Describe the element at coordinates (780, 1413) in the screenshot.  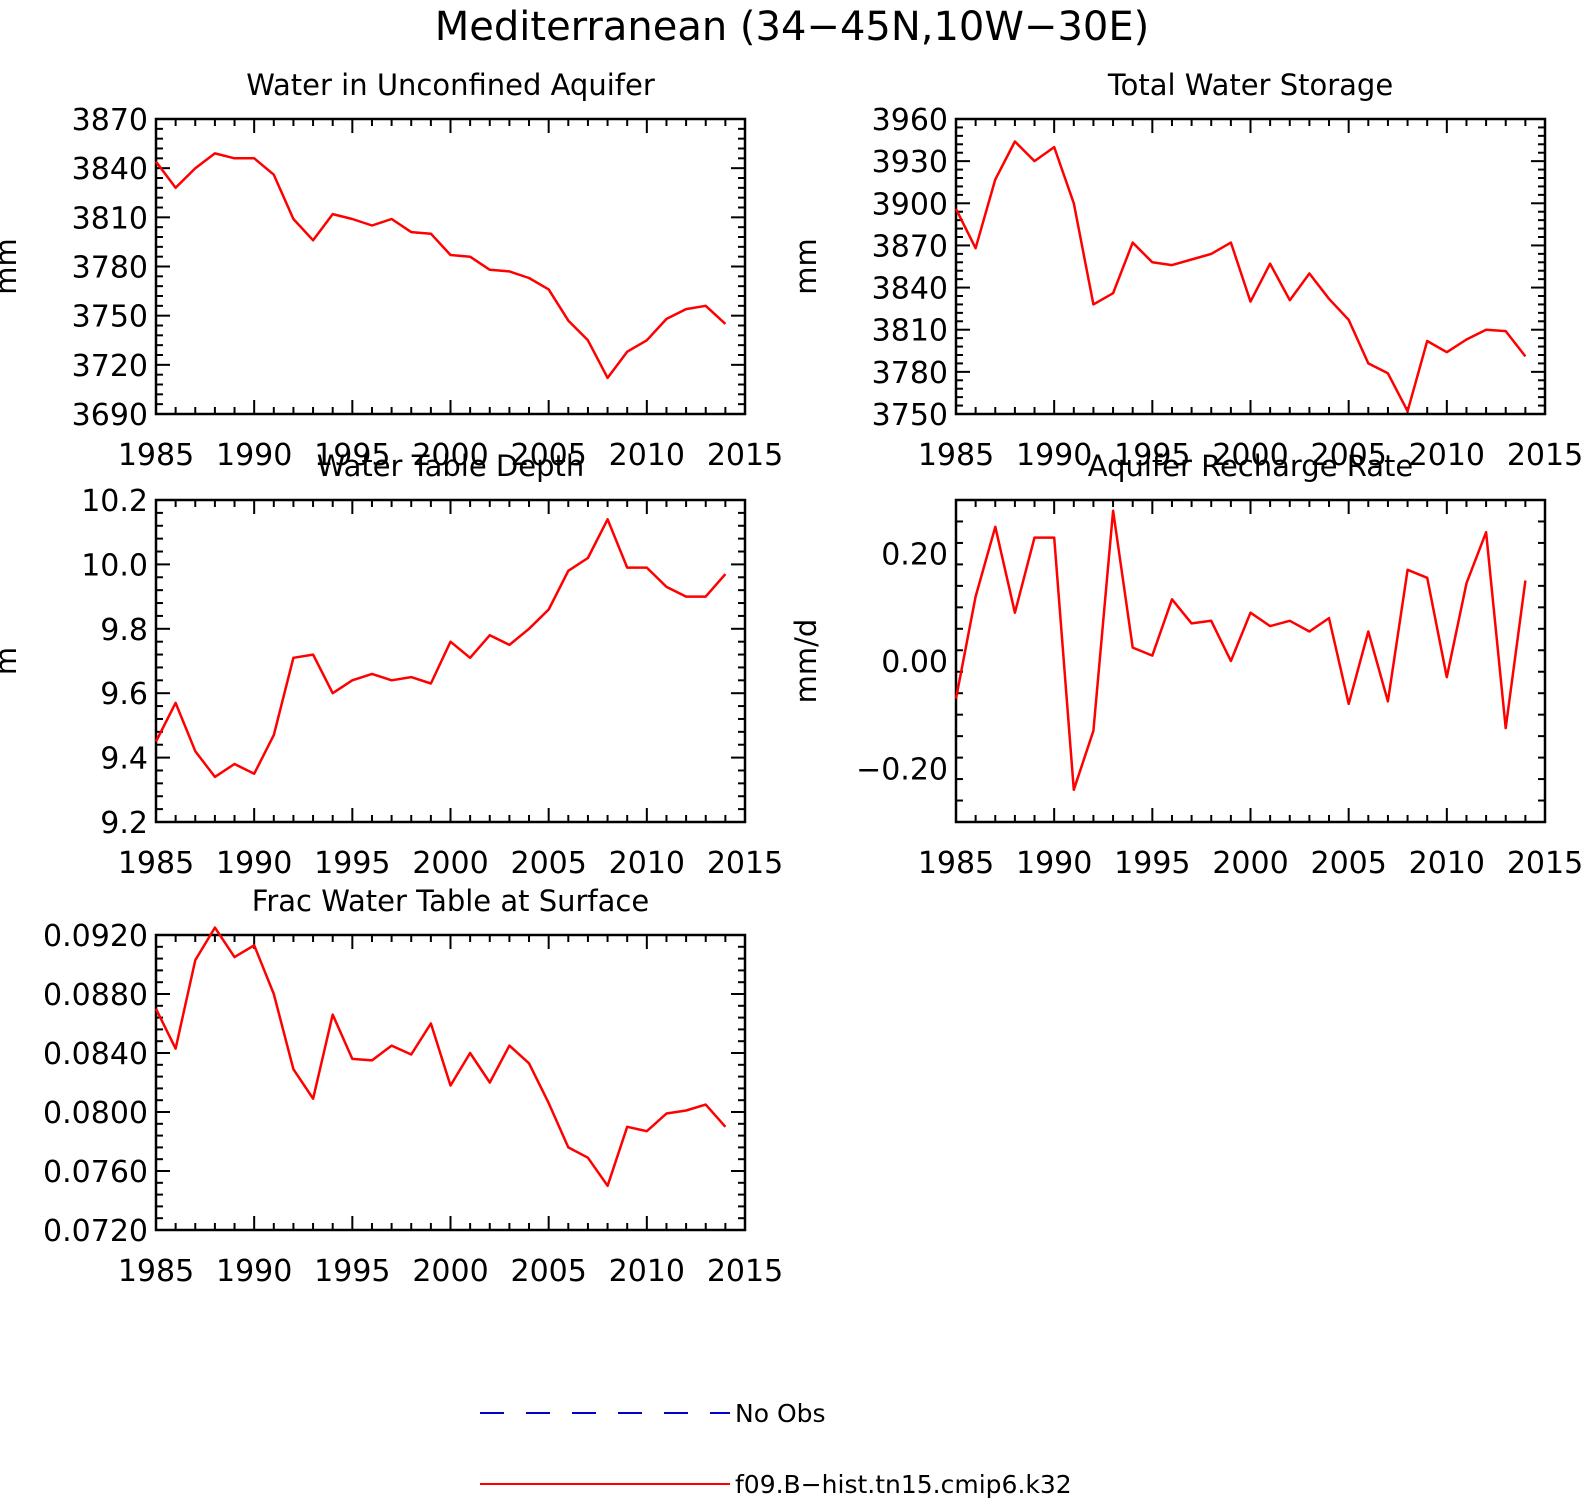
I see `legend-label-no-obs: No Obs` at that location.